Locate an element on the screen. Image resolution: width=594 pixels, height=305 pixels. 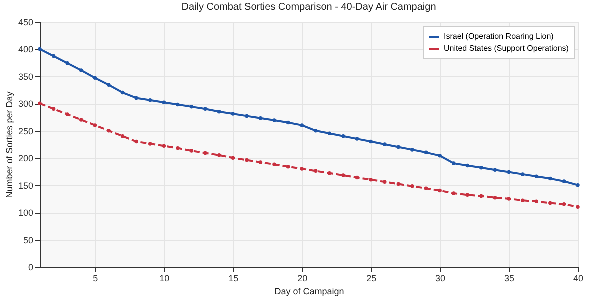
x-tick-label: 10 is located at coordinates (165, 279).